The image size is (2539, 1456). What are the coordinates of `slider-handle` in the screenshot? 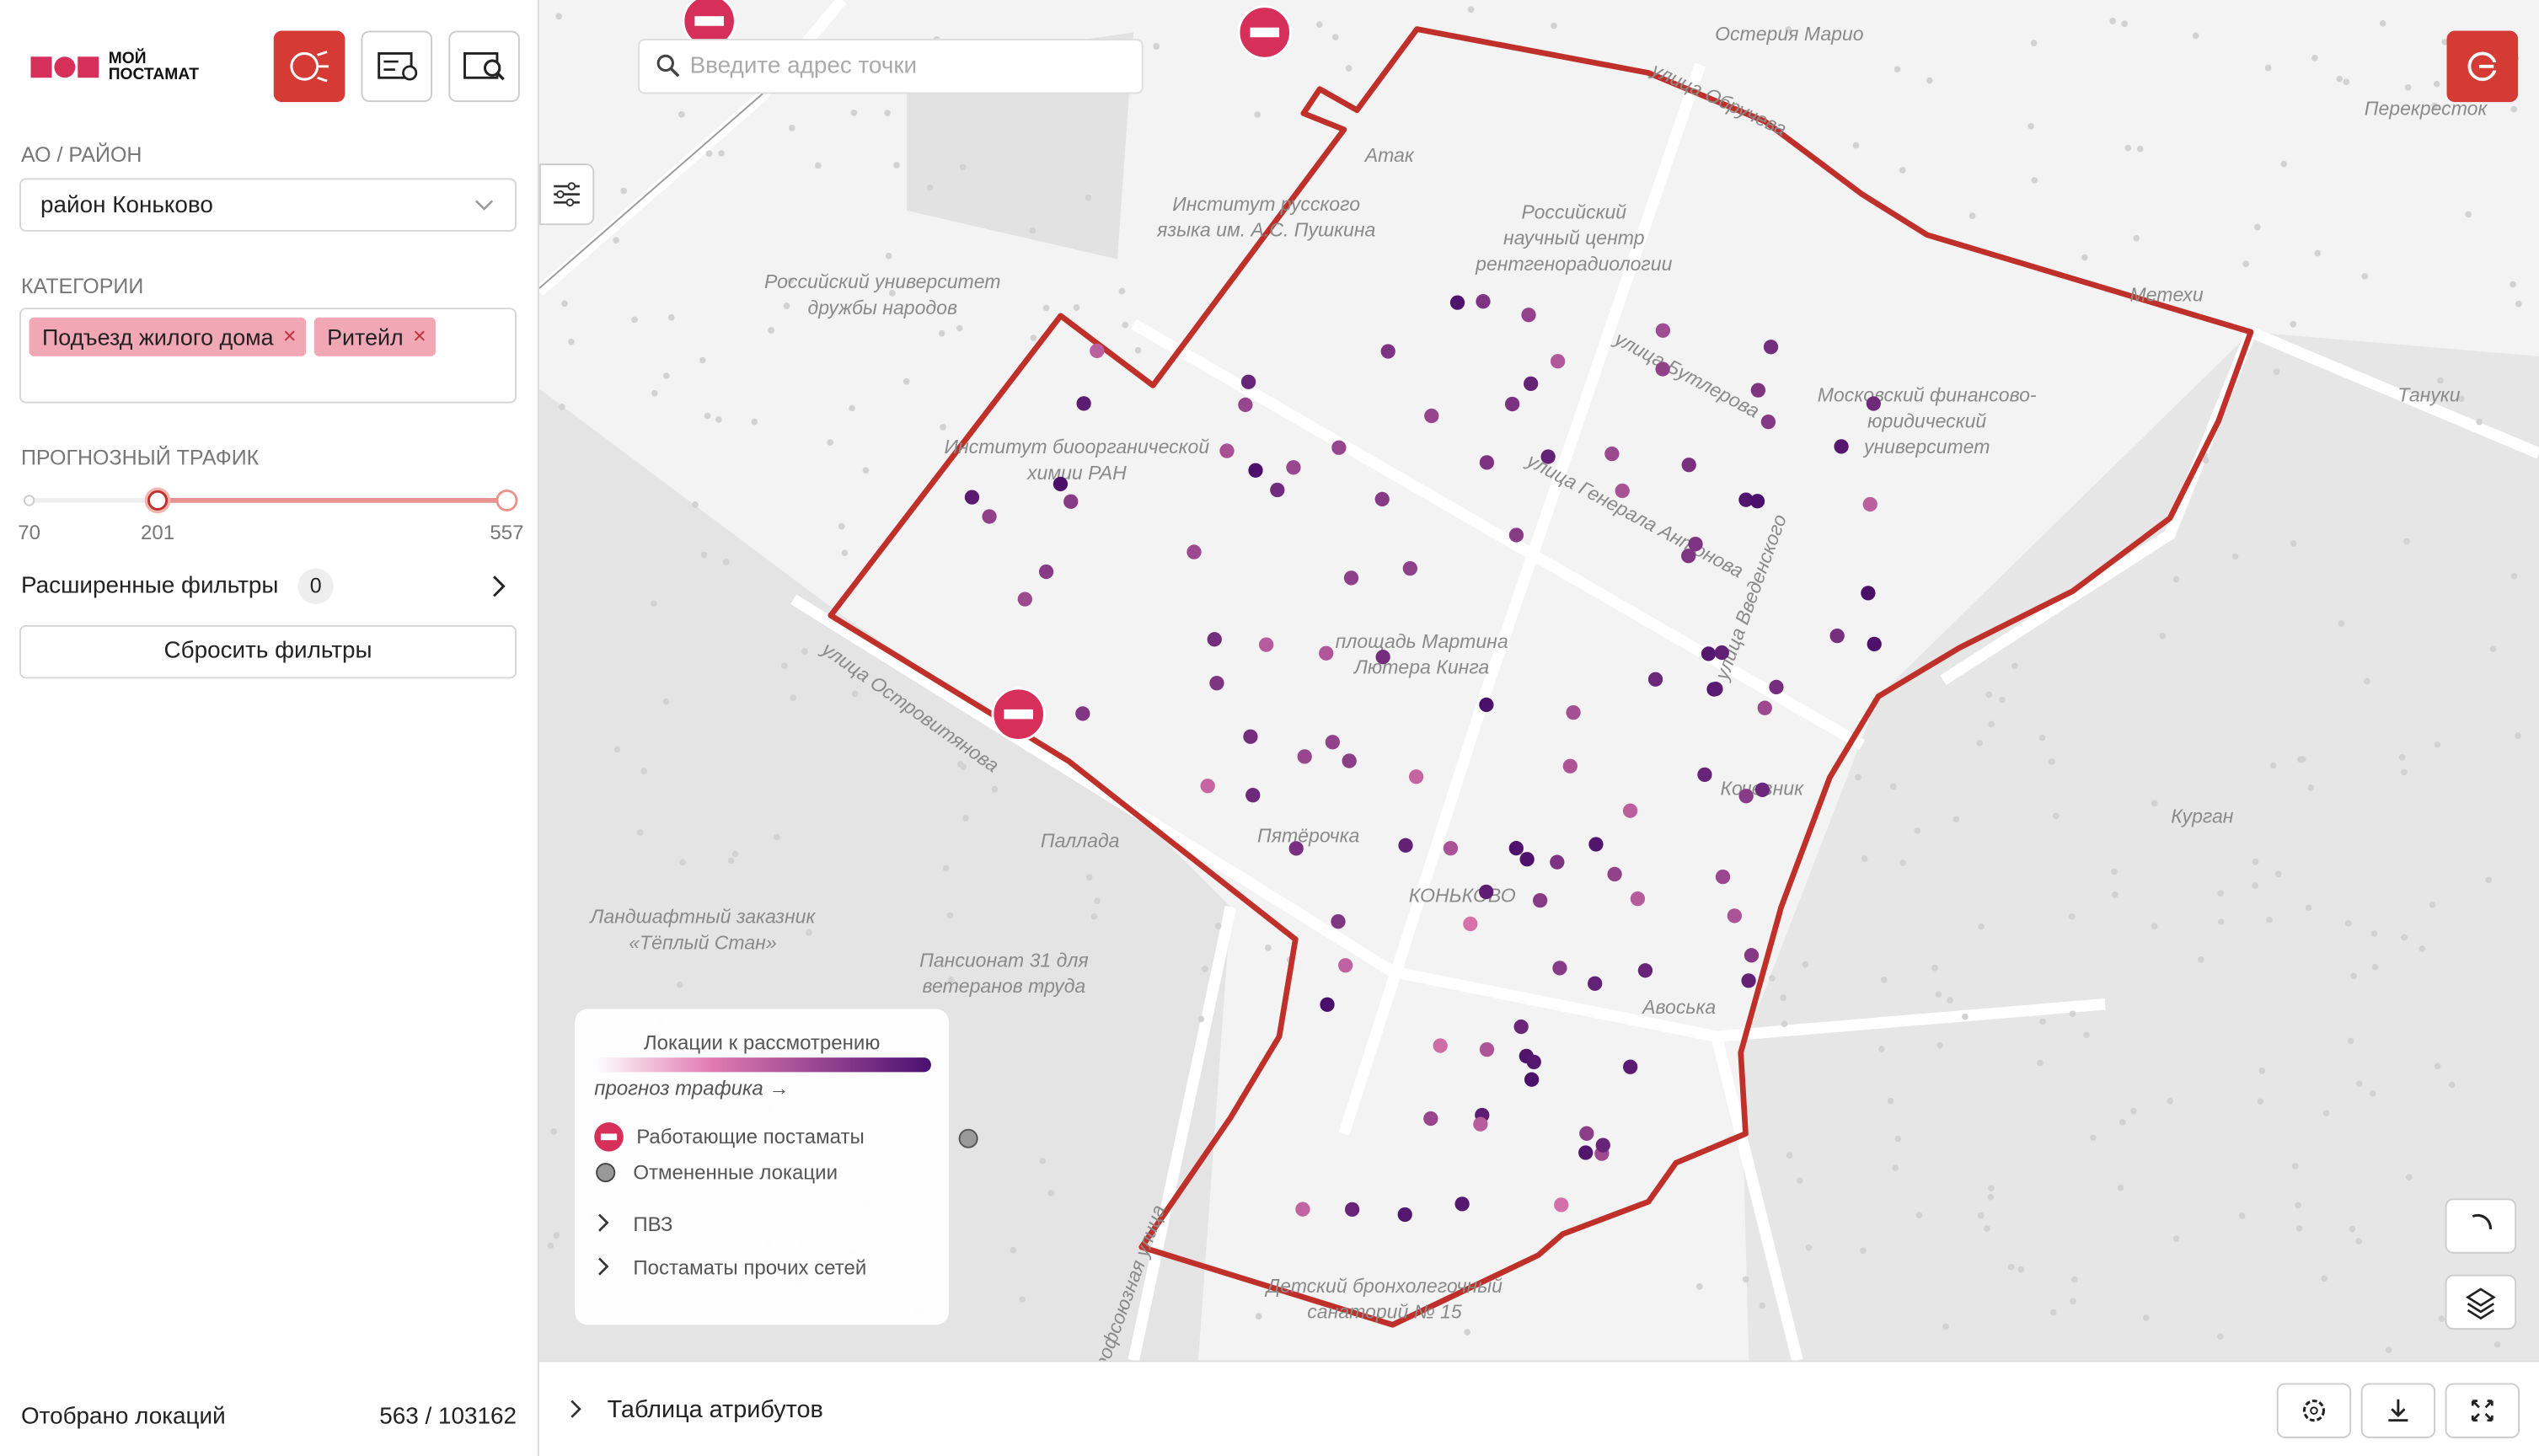 It's located at (506, 500).